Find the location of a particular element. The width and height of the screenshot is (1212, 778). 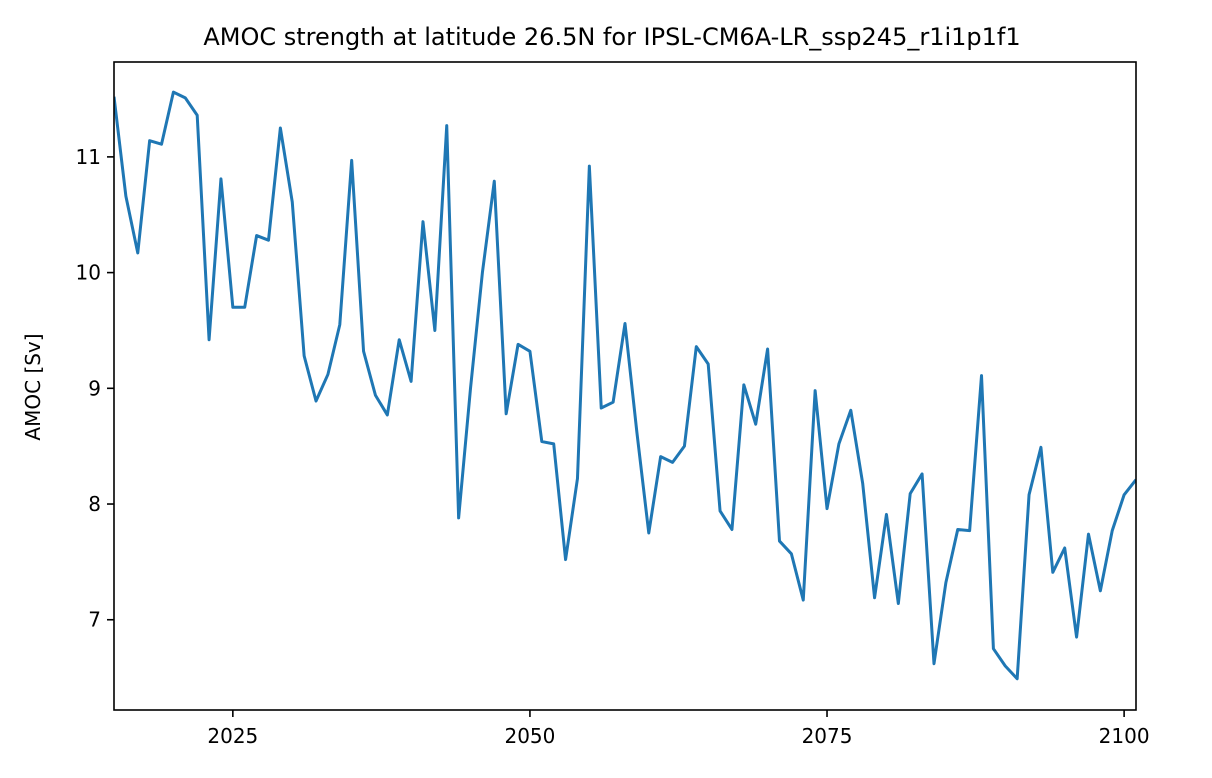

y-tick-label: 8 is located at coordinates (94, 504).